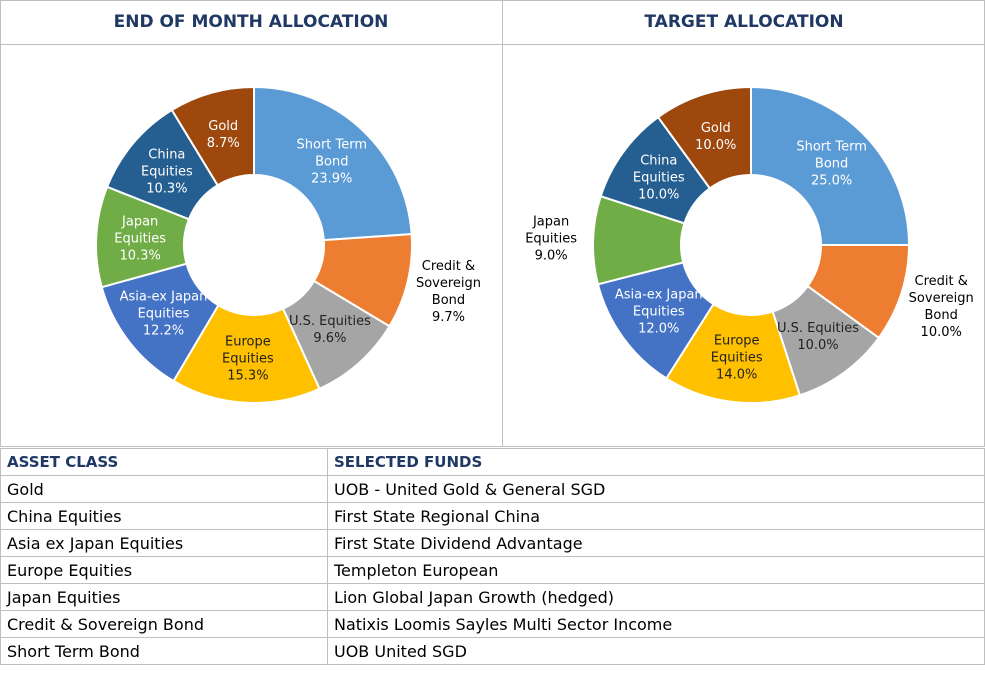 This screenshot has height=685, width=985. Describe the element at coordinates (448, 317) in the screenshot. I see `value-label: 9.7%` at that location.